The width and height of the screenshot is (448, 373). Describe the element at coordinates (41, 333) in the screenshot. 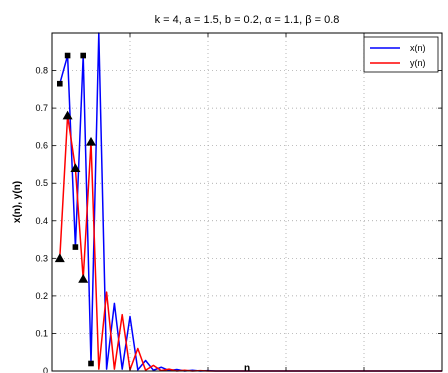

I see `y-tick-label: 0.1` at that location.